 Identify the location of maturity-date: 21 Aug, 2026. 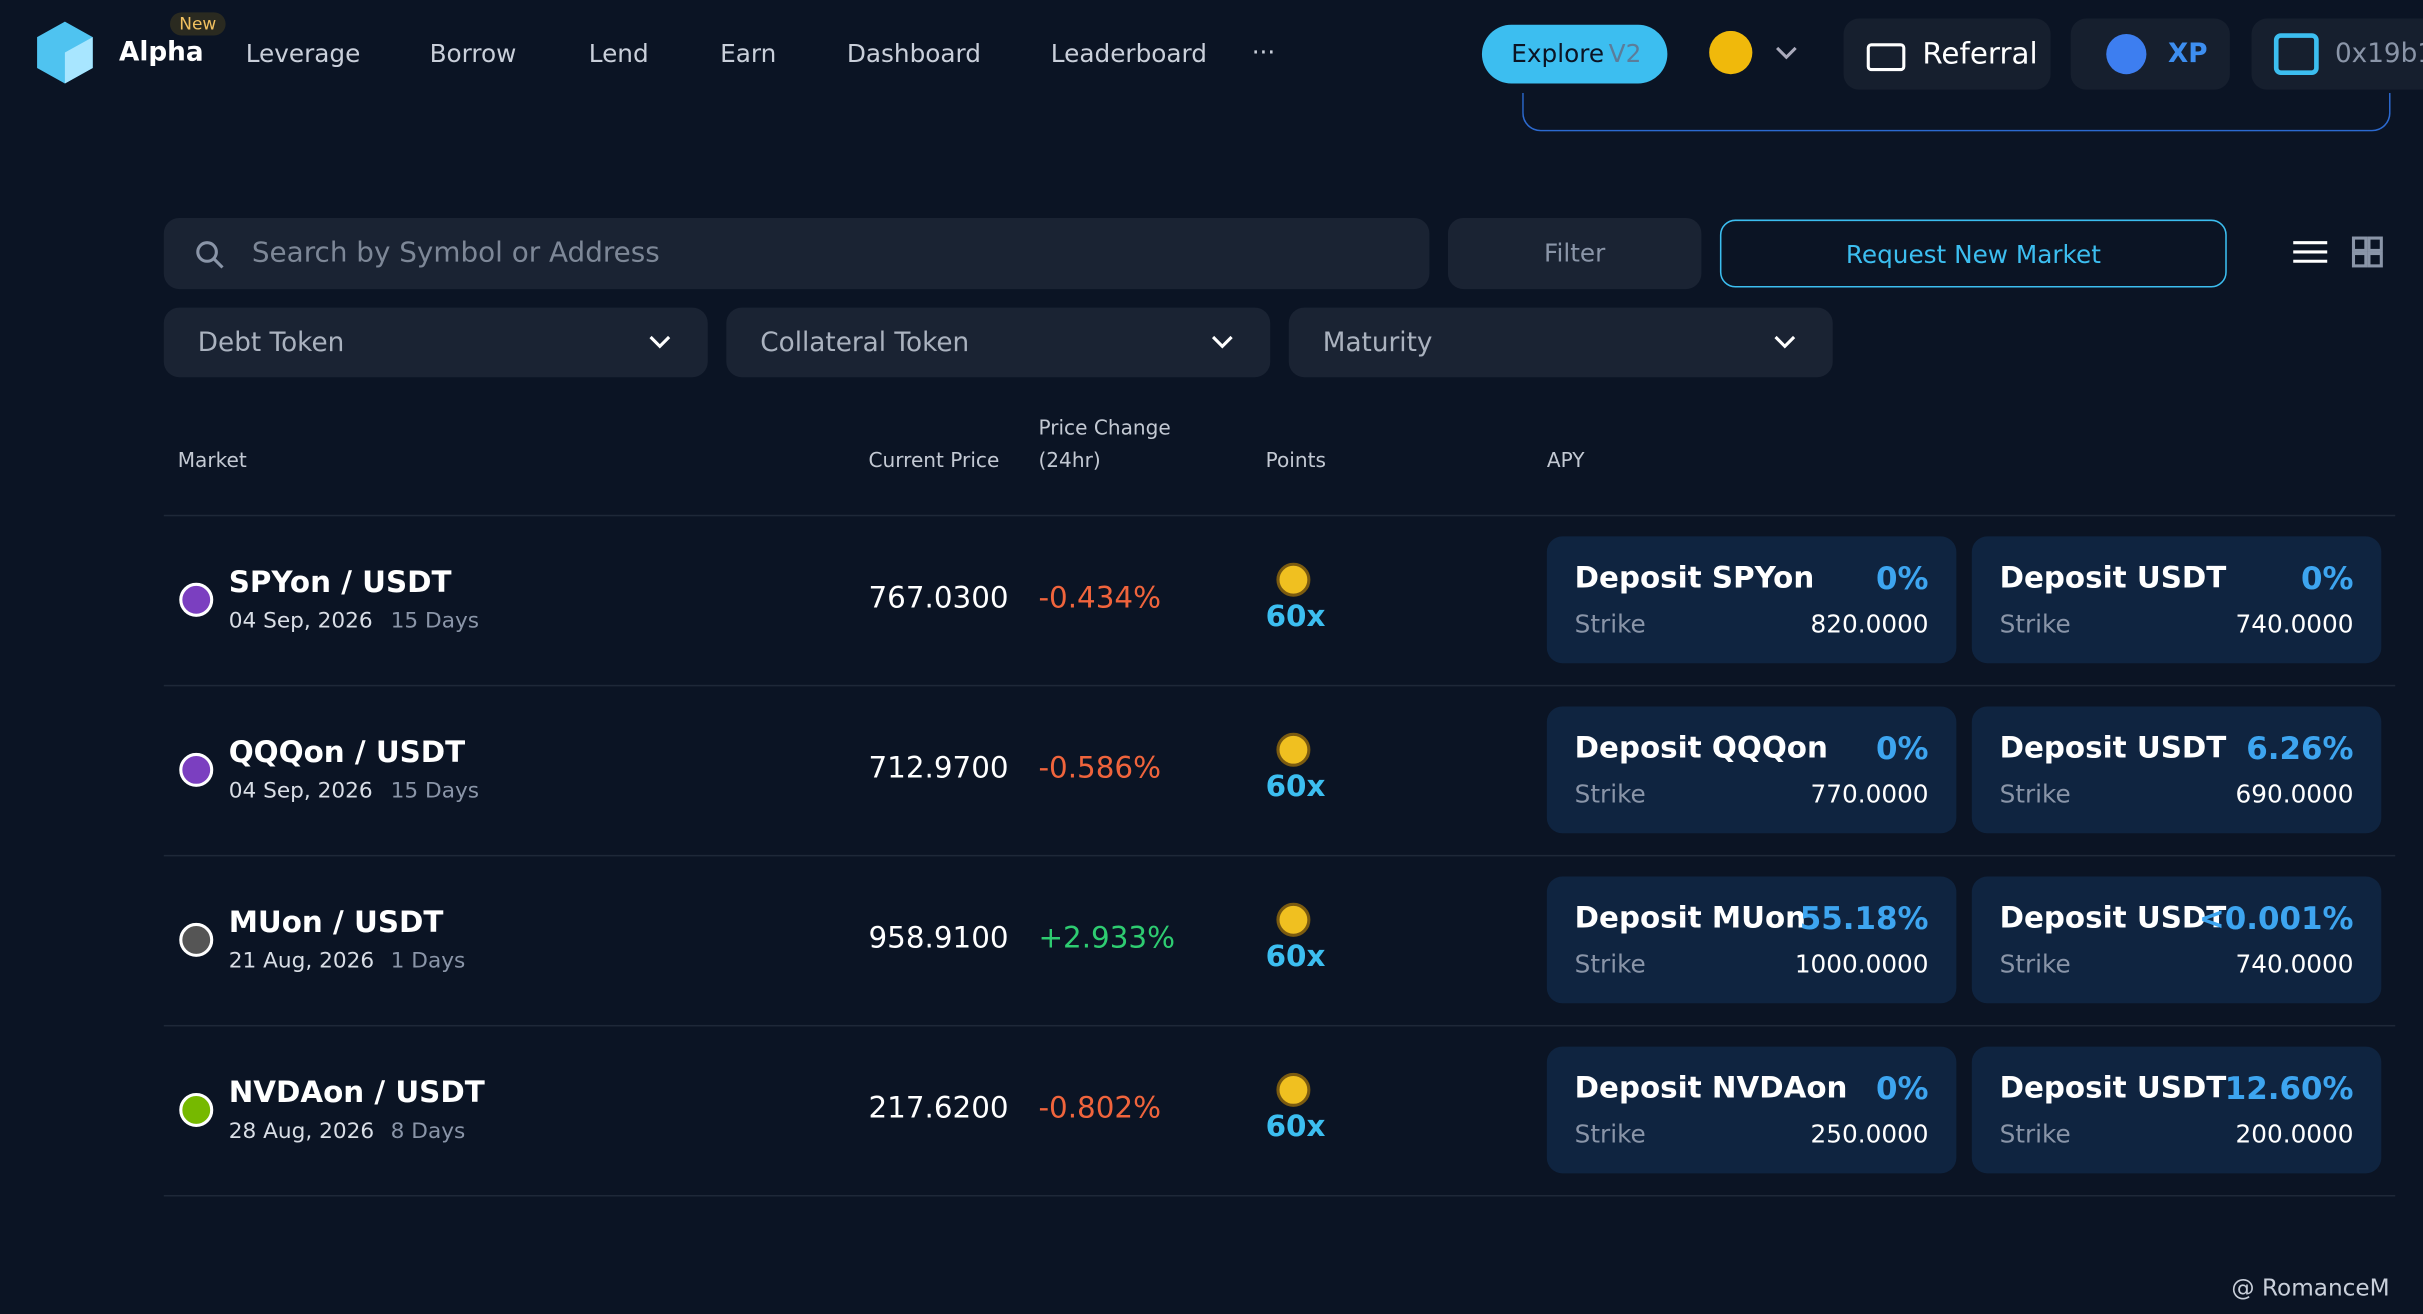
(301, 961).